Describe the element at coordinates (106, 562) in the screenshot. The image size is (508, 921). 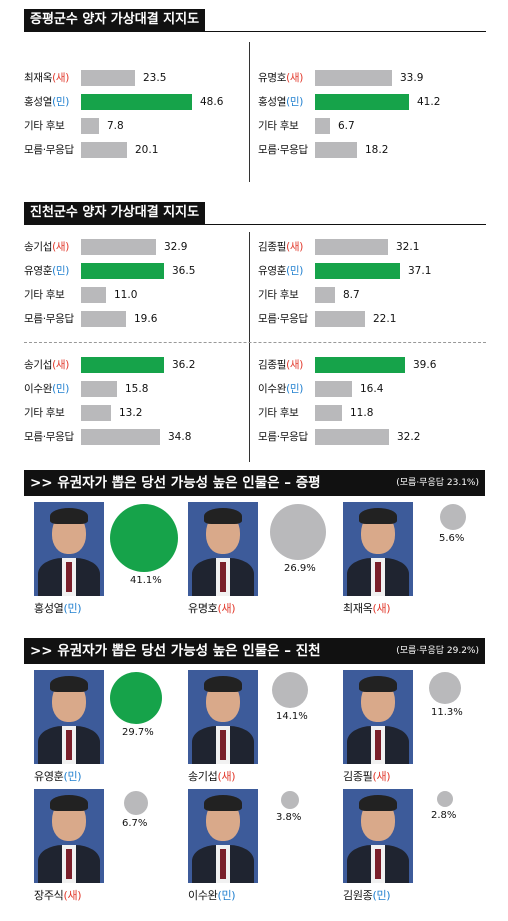
I see `candidate-card: 41.1% 홍성열(민)` at that location.